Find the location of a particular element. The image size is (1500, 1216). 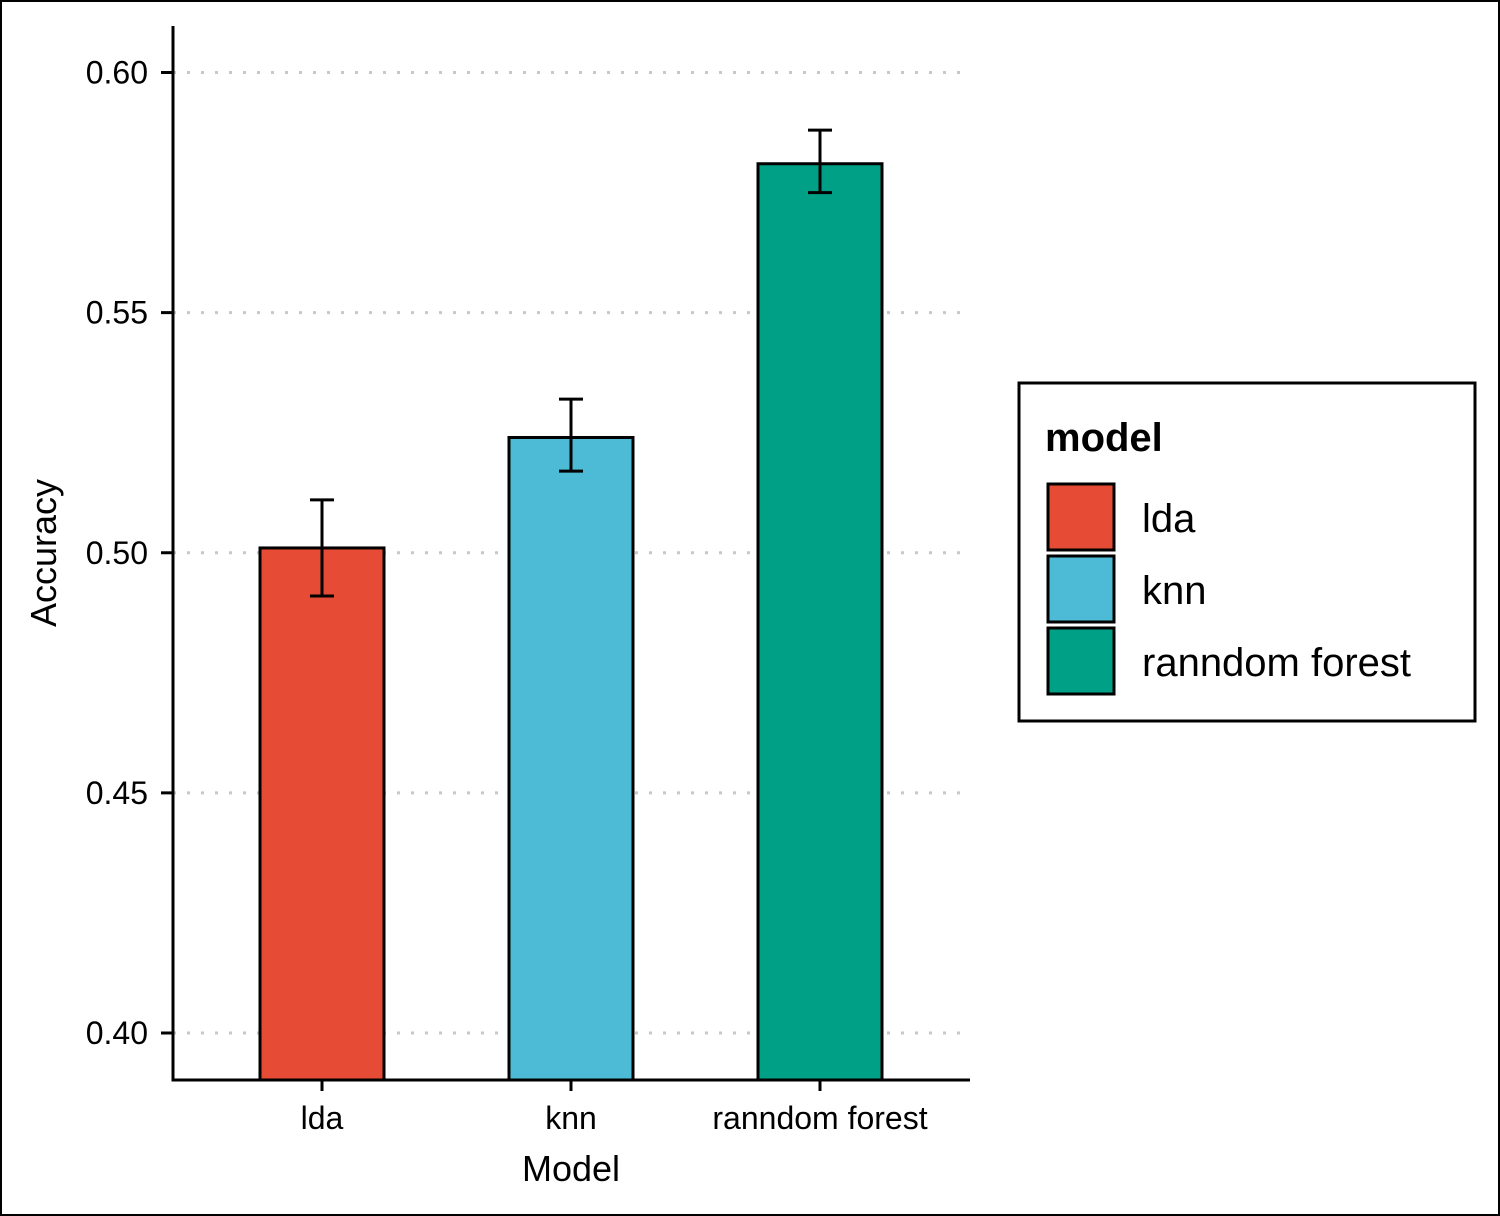

bar-lda is located at coordinates (322, 814).